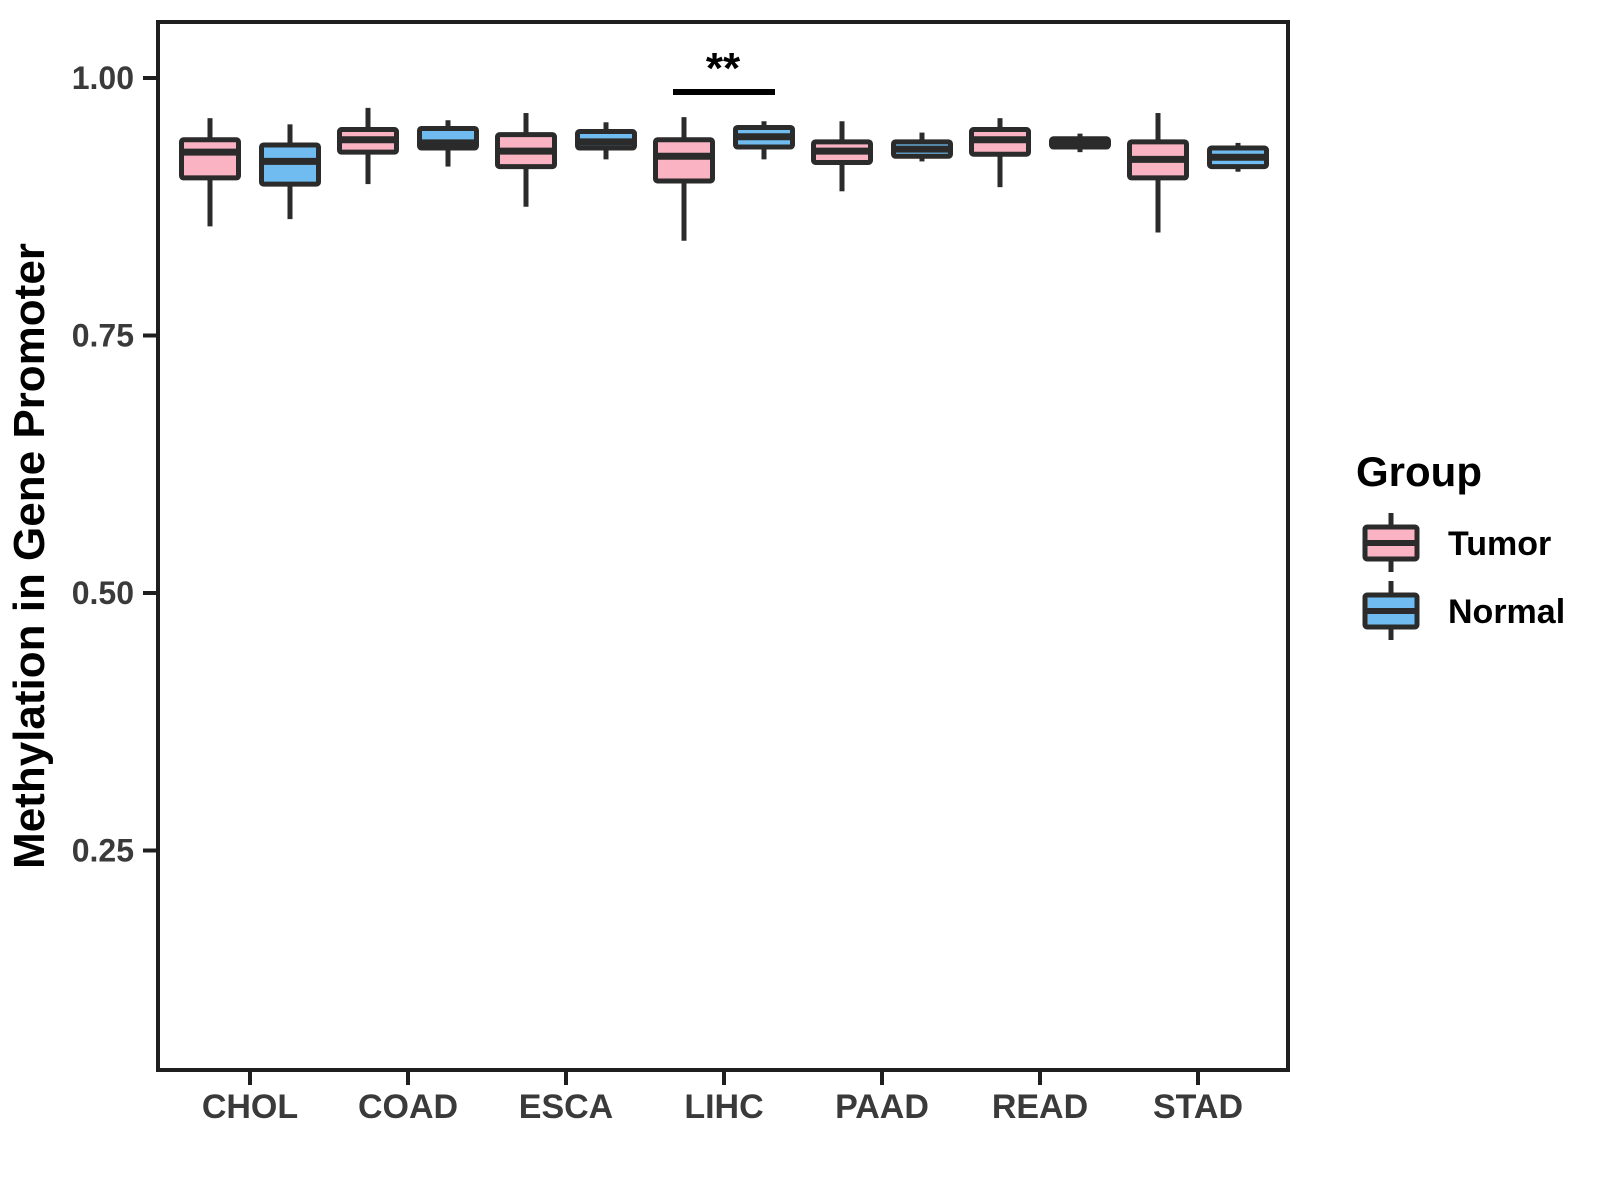  What do you see at coordinates (1000, 153) in the screenshot?
I see `box-READ-tumor` at bounding box center [1000, 153].